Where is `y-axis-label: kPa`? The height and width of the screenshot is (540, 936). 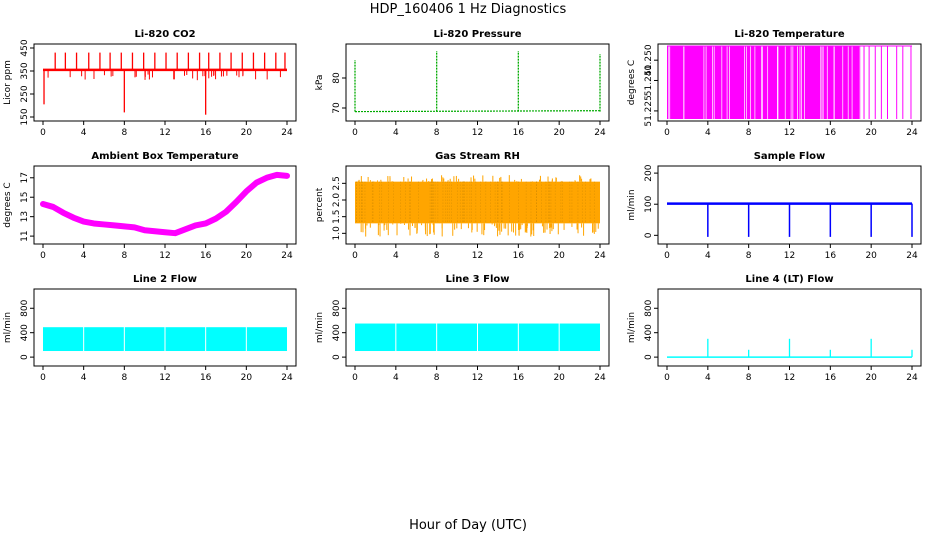
y-axis-label: kPa is located at coordinates (320, 83).